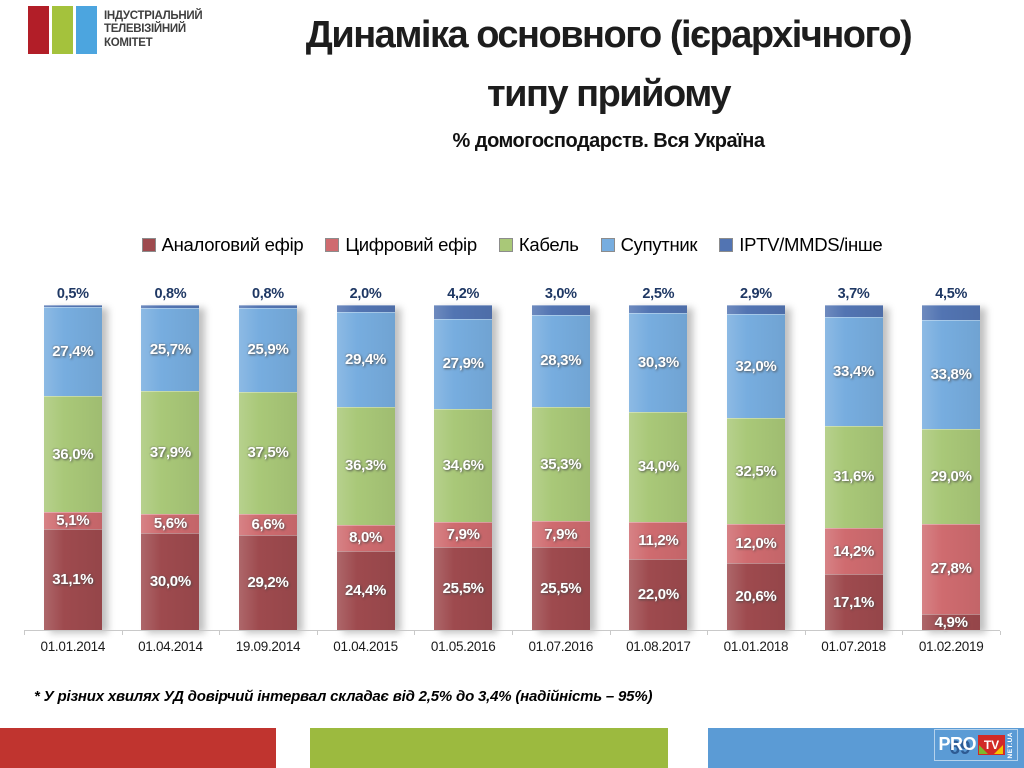  What do you see at coordinates (560, 360) in the screenshot?
I see `bar-segment: 28,3%` at bounding box center [560, 360].